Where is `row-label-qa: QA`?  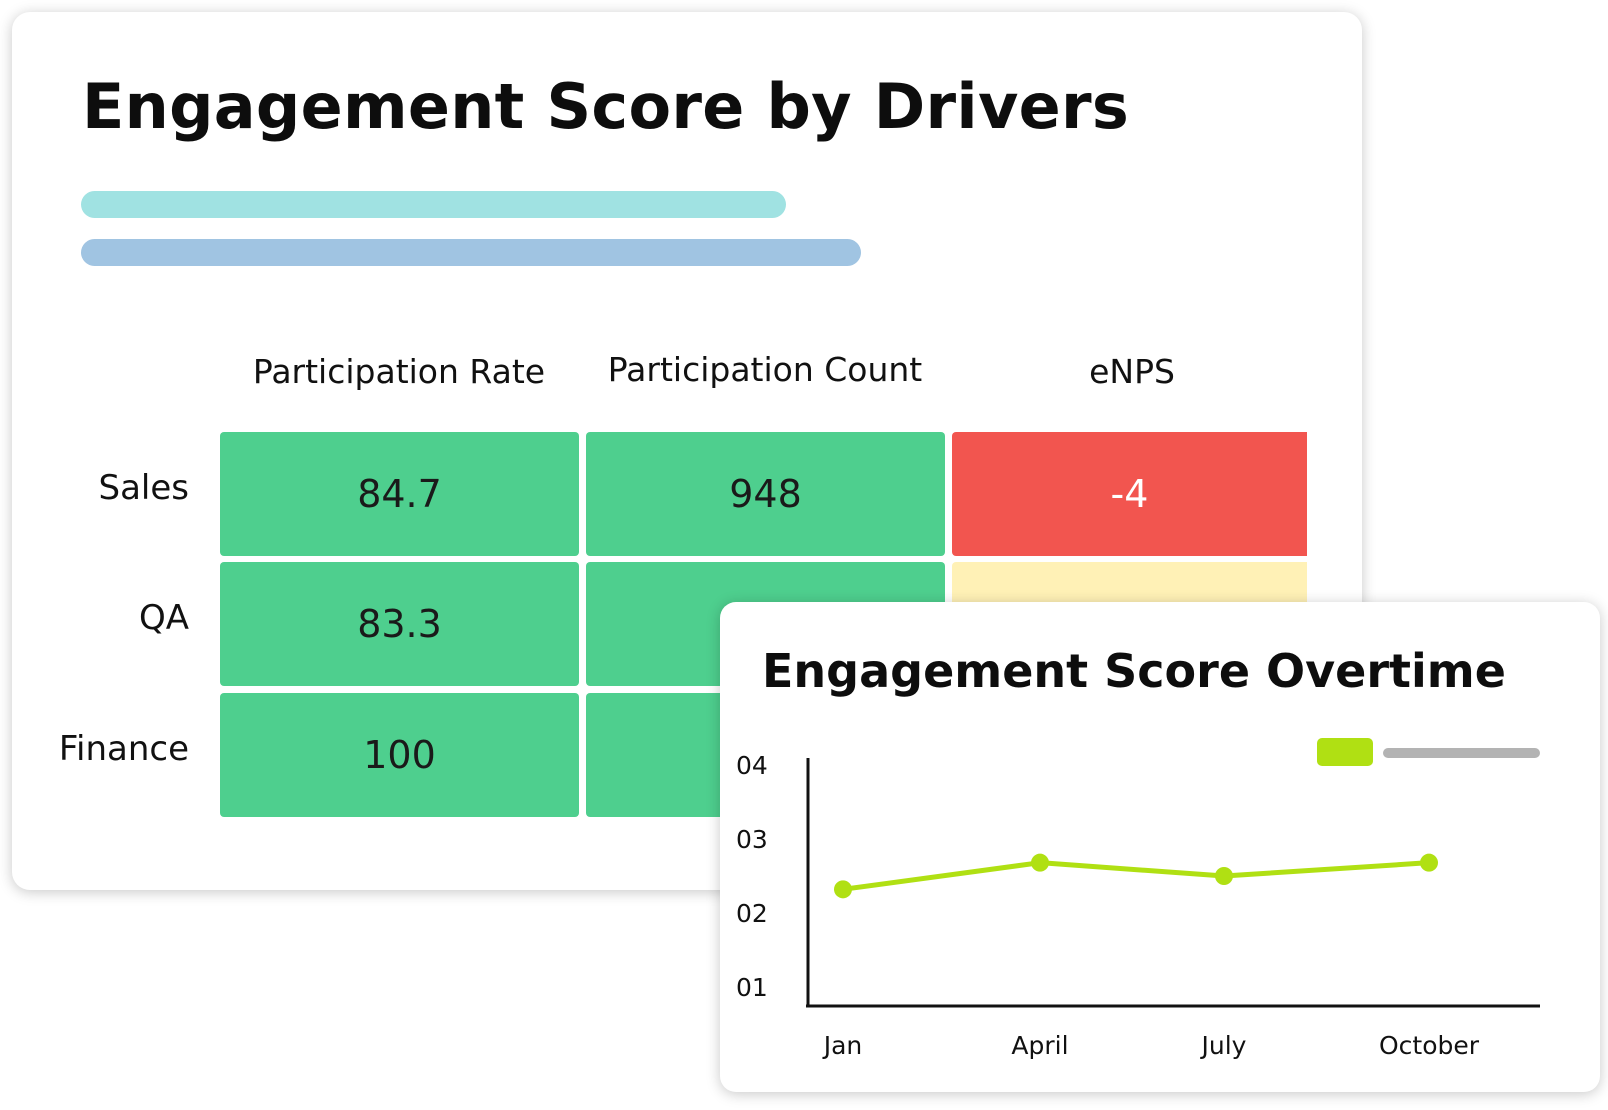
row-label-qa: QA is located at coordinates (163, 618).